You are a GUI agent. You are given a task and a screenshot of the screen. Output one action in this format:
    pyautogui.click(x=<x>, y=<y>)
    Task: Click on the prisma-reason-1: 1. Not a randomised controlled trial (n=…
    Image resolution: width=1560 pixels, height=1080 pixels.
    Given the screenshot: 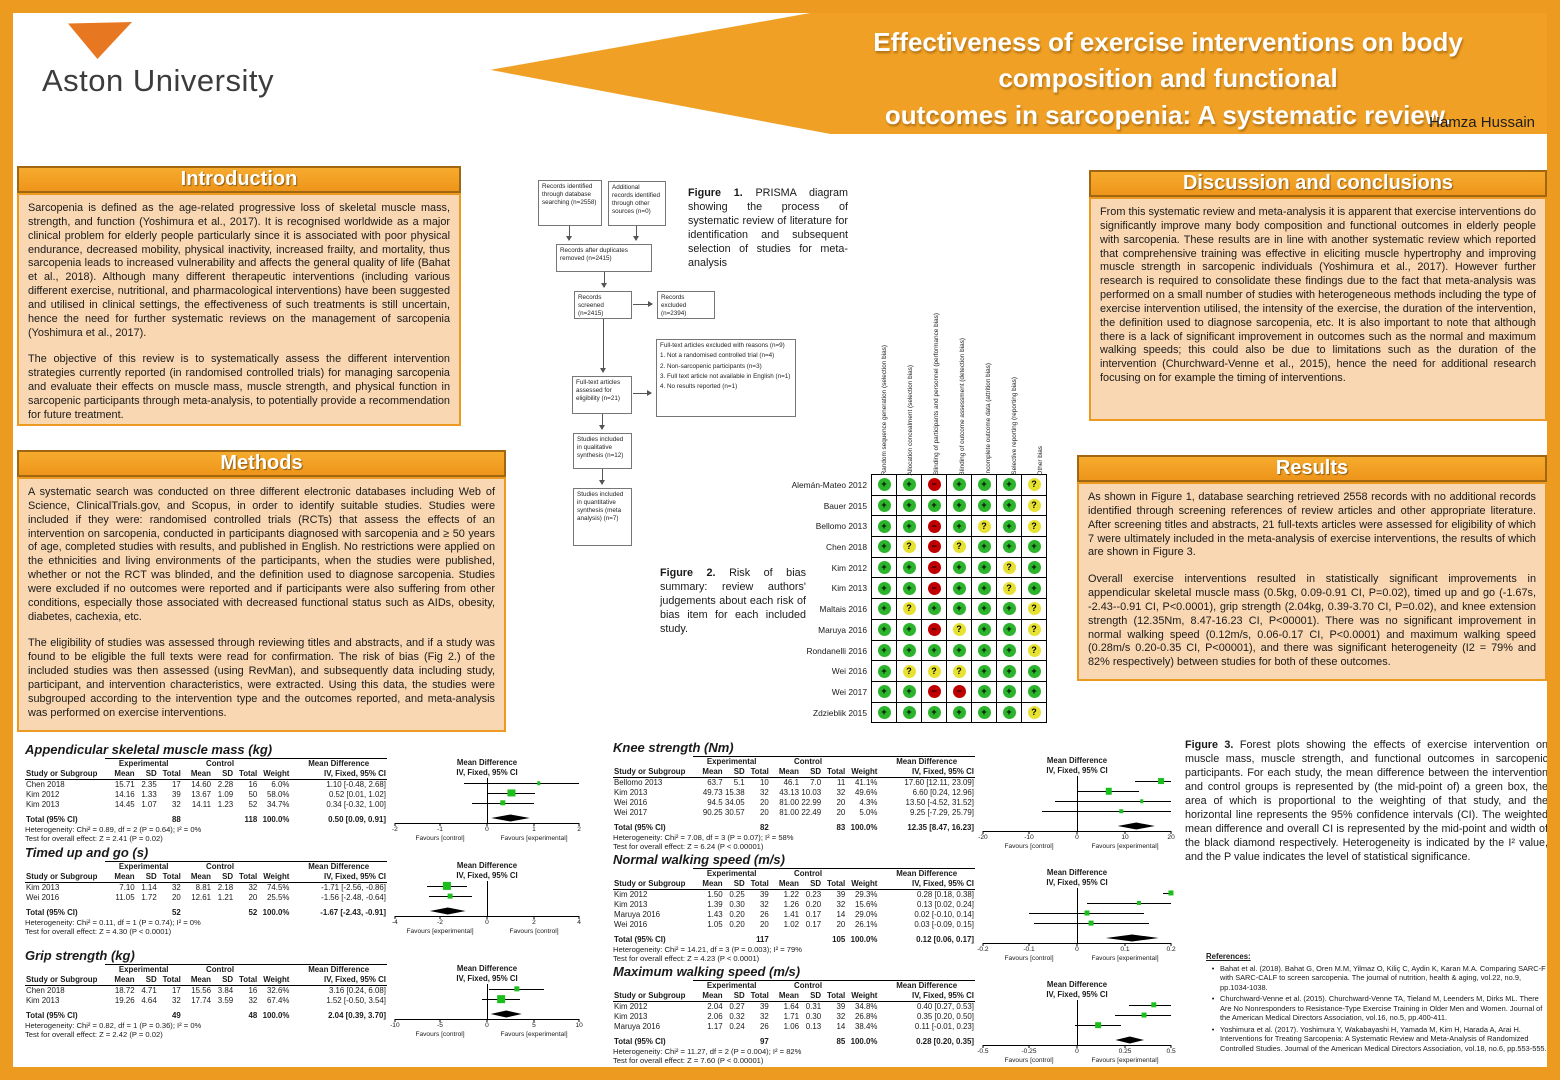 What is the action you would take?
    pyautogui.click(x=717, y=356)
    